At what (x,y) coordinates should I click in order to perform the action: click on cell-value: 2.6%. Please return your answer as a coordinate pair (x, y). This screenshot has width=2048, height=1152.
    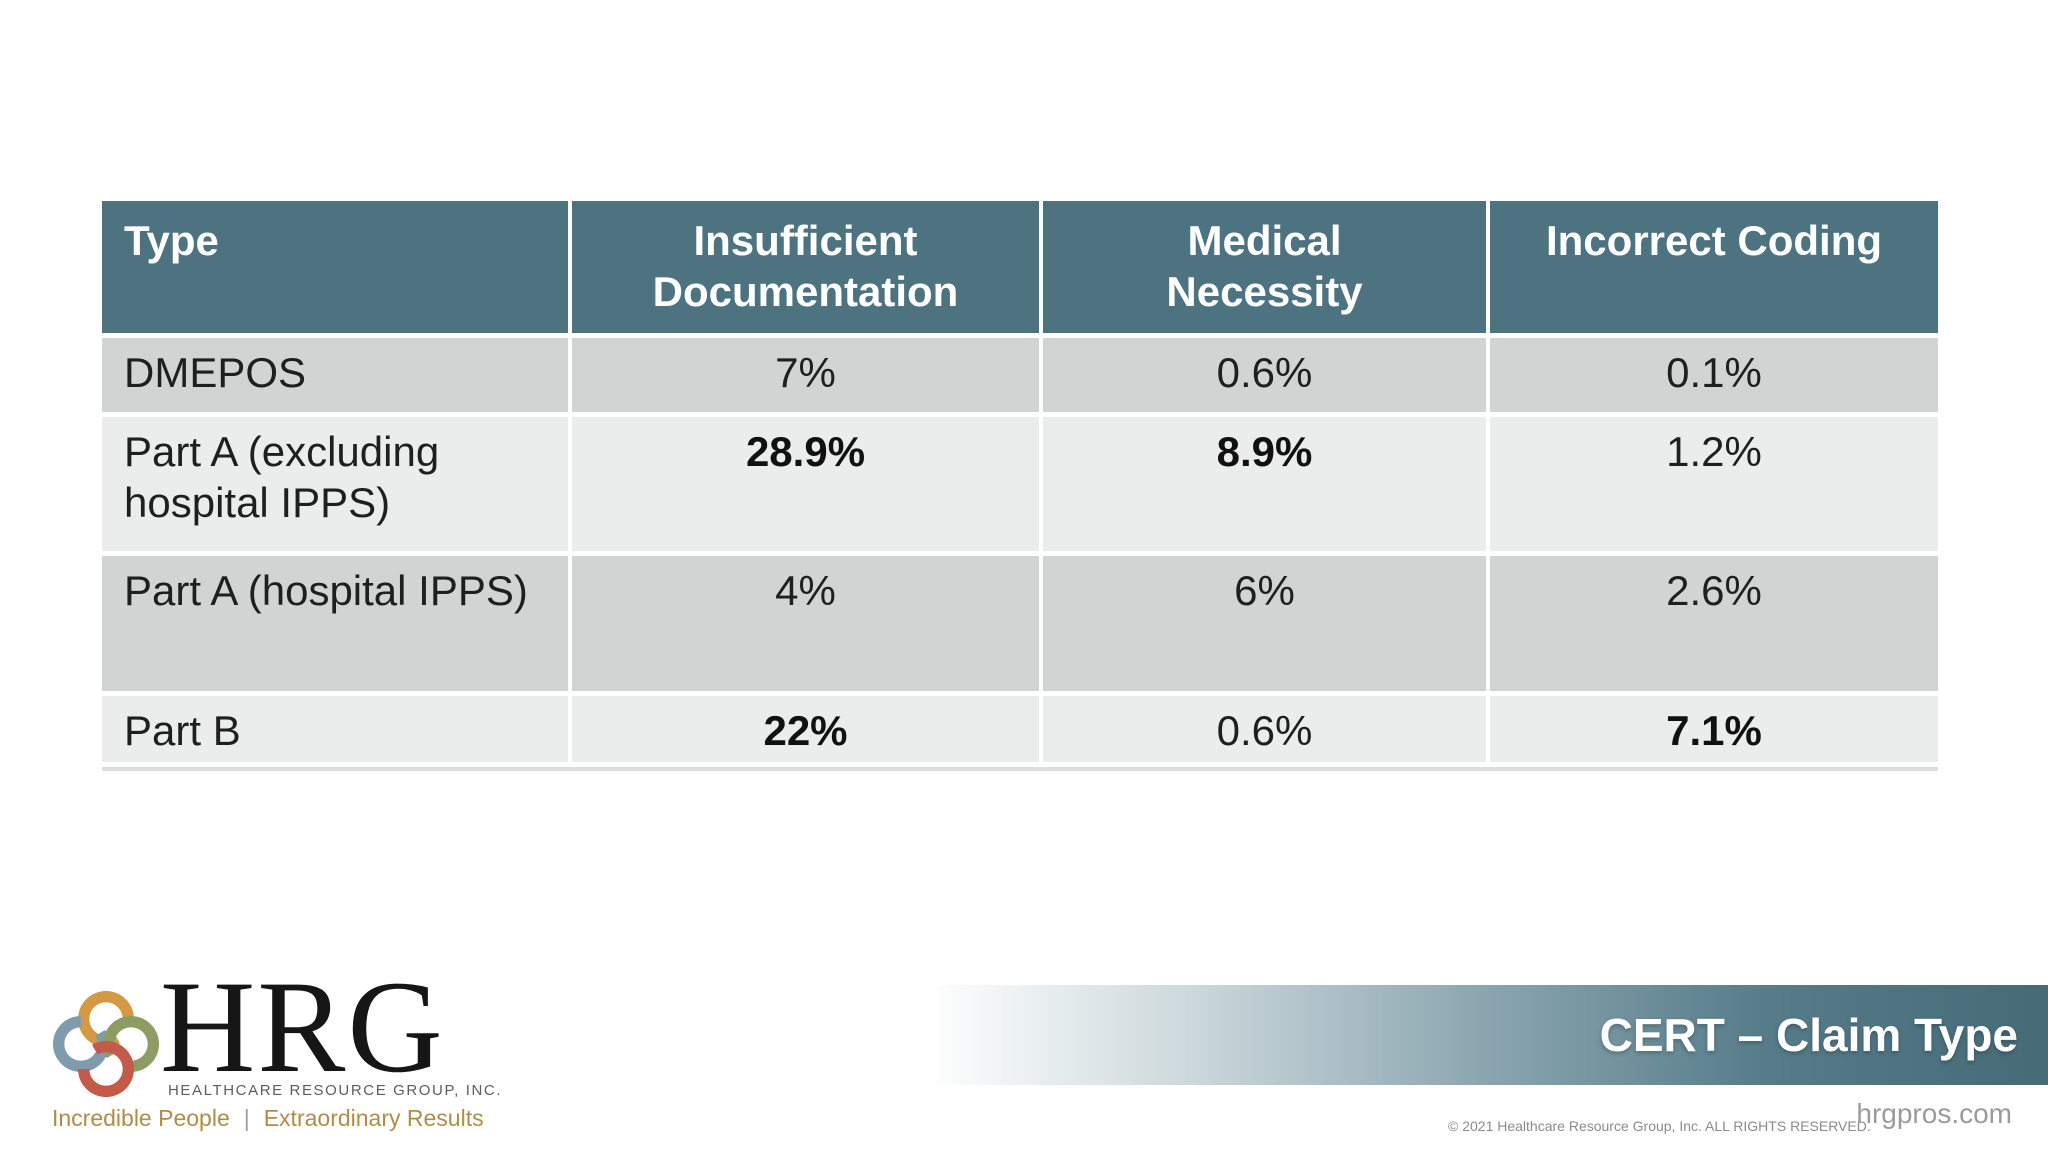
    Looking at the image, I should click on (1714, 623).